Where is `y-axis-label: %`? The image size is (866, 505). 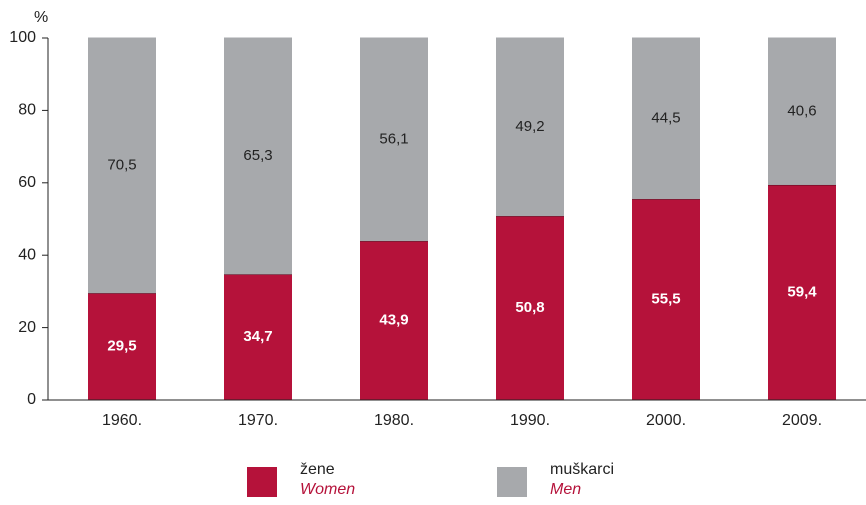 y-axis-label: % is located at coordinates (41, 17).